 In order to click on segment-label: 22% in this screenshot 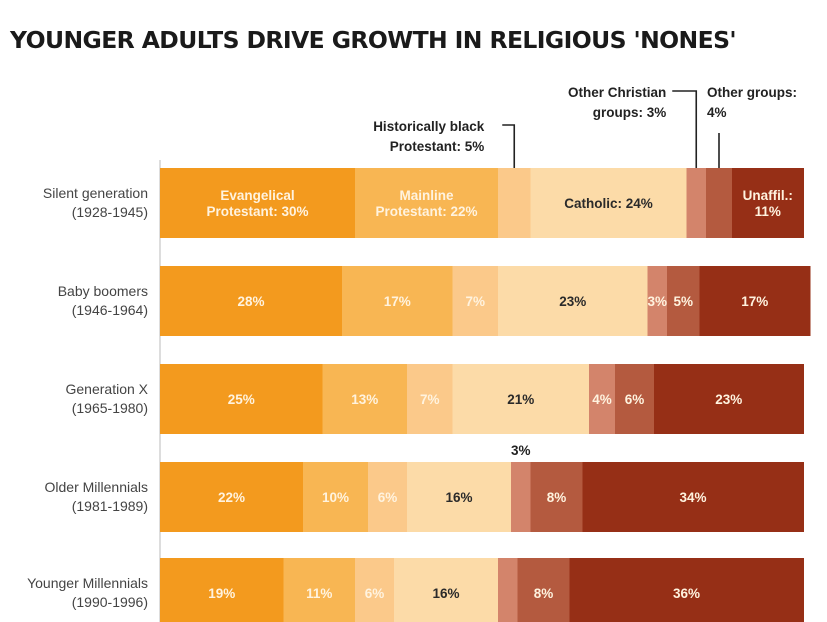, I will do `click(231, 497)`.